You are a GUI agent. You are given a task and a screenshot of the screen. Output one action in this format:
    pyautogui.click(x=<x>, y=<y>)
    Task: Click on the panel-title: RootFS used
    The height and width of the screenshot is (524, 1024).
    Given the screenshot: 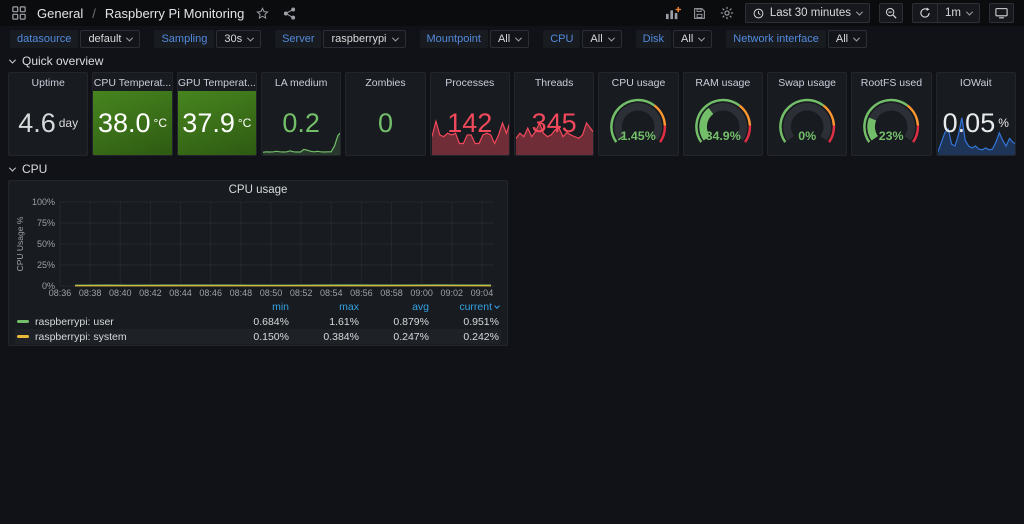 What is the action you would take?
    pyautogui.click(x=891, y=83)
    